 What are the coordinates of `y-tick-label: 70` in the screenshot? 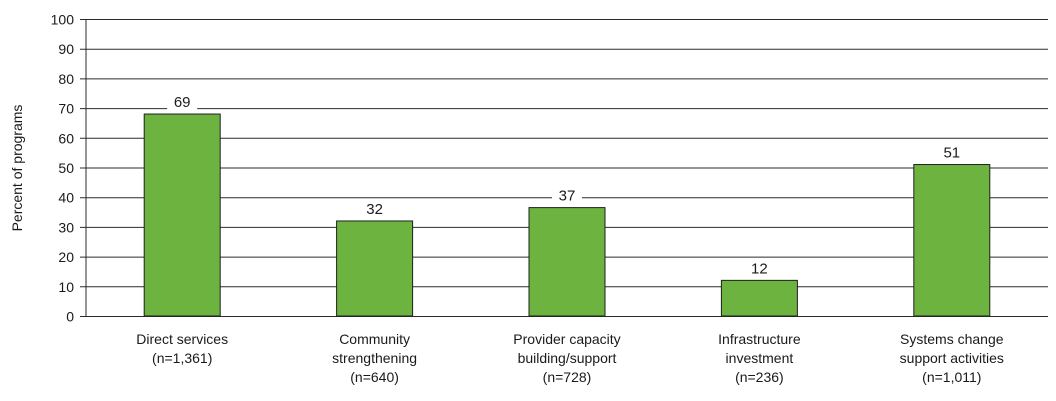 It's located at (66, 109).